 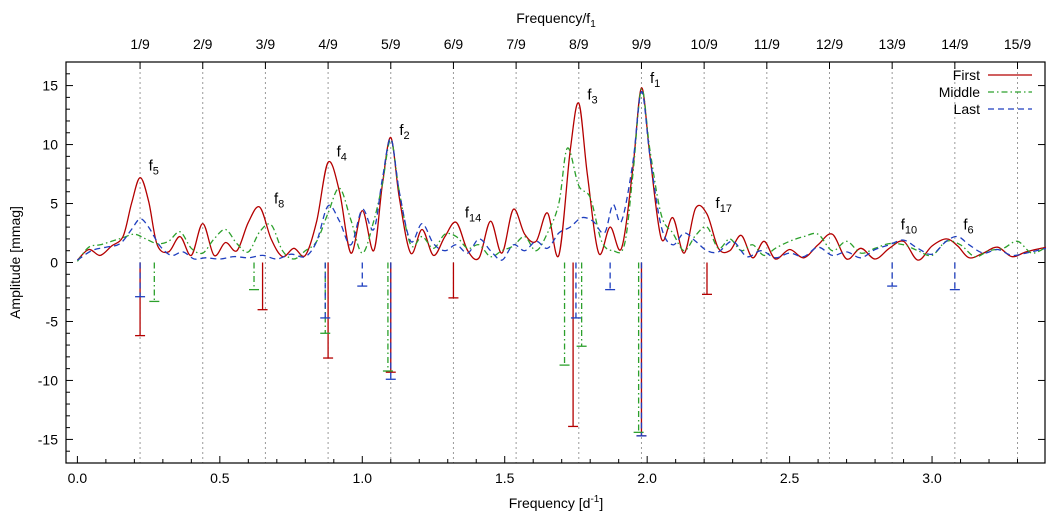 What do you see at coordinates (657, 84) in the screenshot?
I see `peak-label-subscript: 1` at bounding box center [657, 84].